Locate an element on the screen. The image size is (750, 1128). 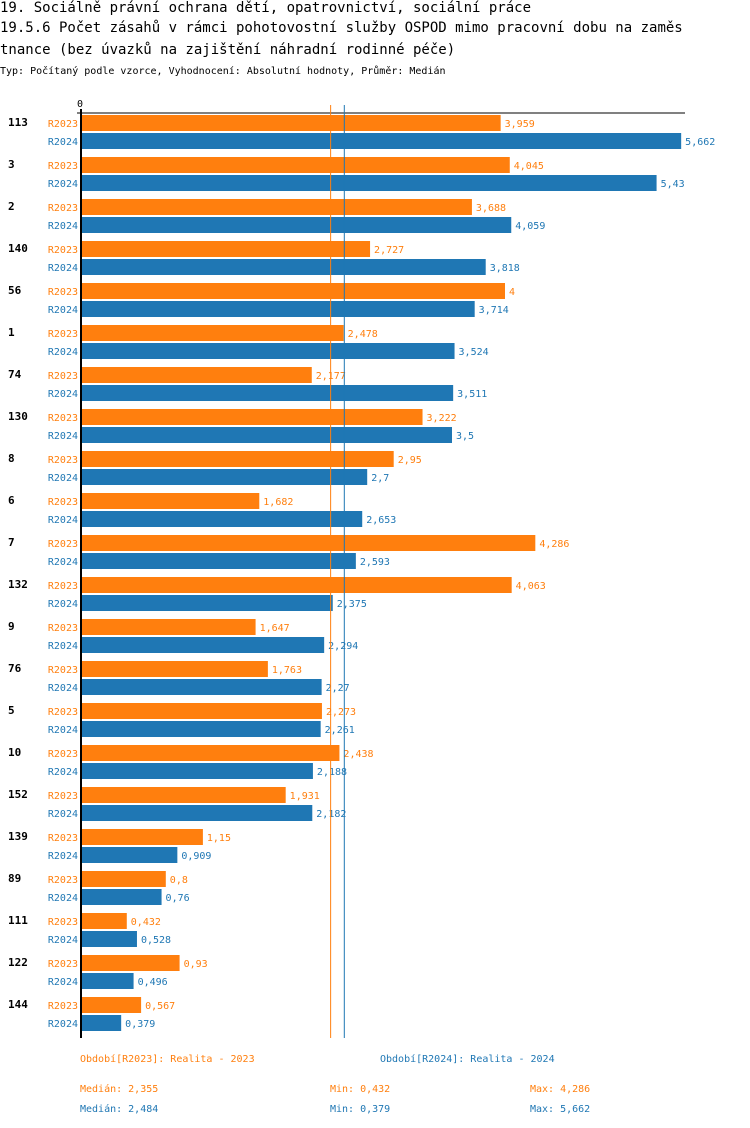
data-label: 4,063 is located at coordinates (531, 586).